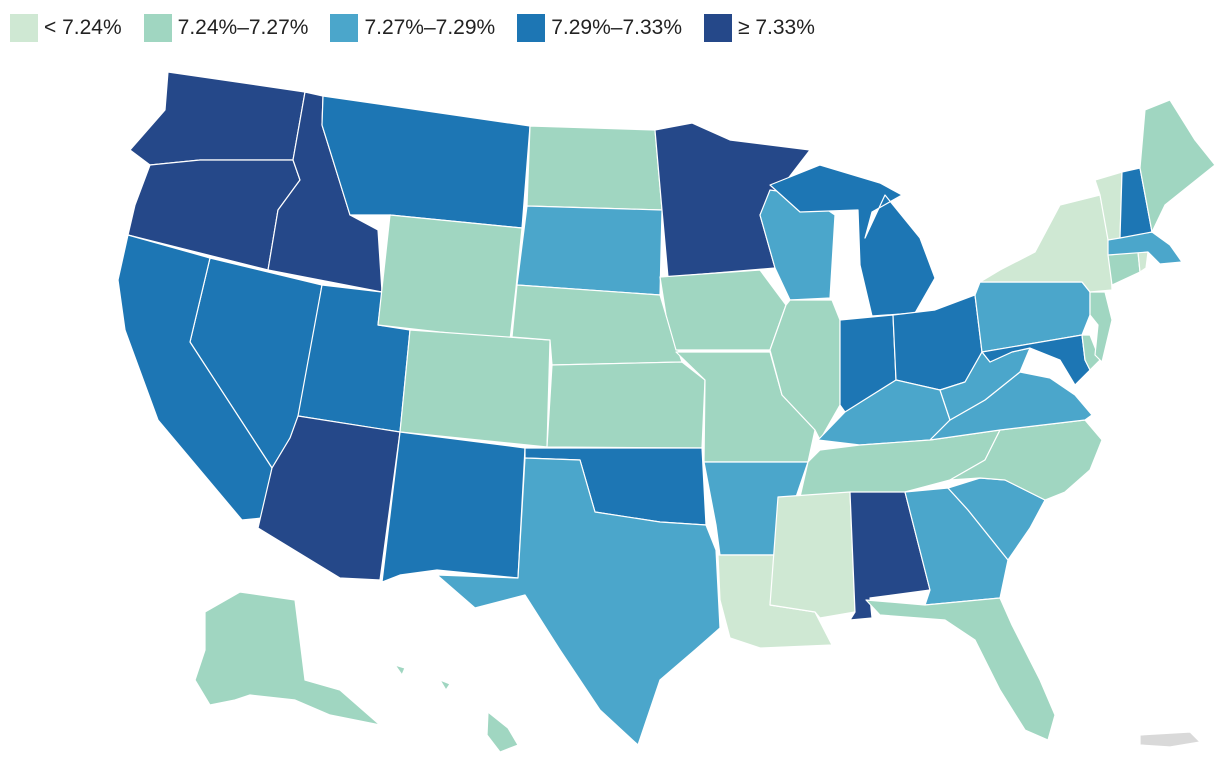  Describe the element at coordinates (578, 601) in the screenshot. I see `state-tx` at that location.